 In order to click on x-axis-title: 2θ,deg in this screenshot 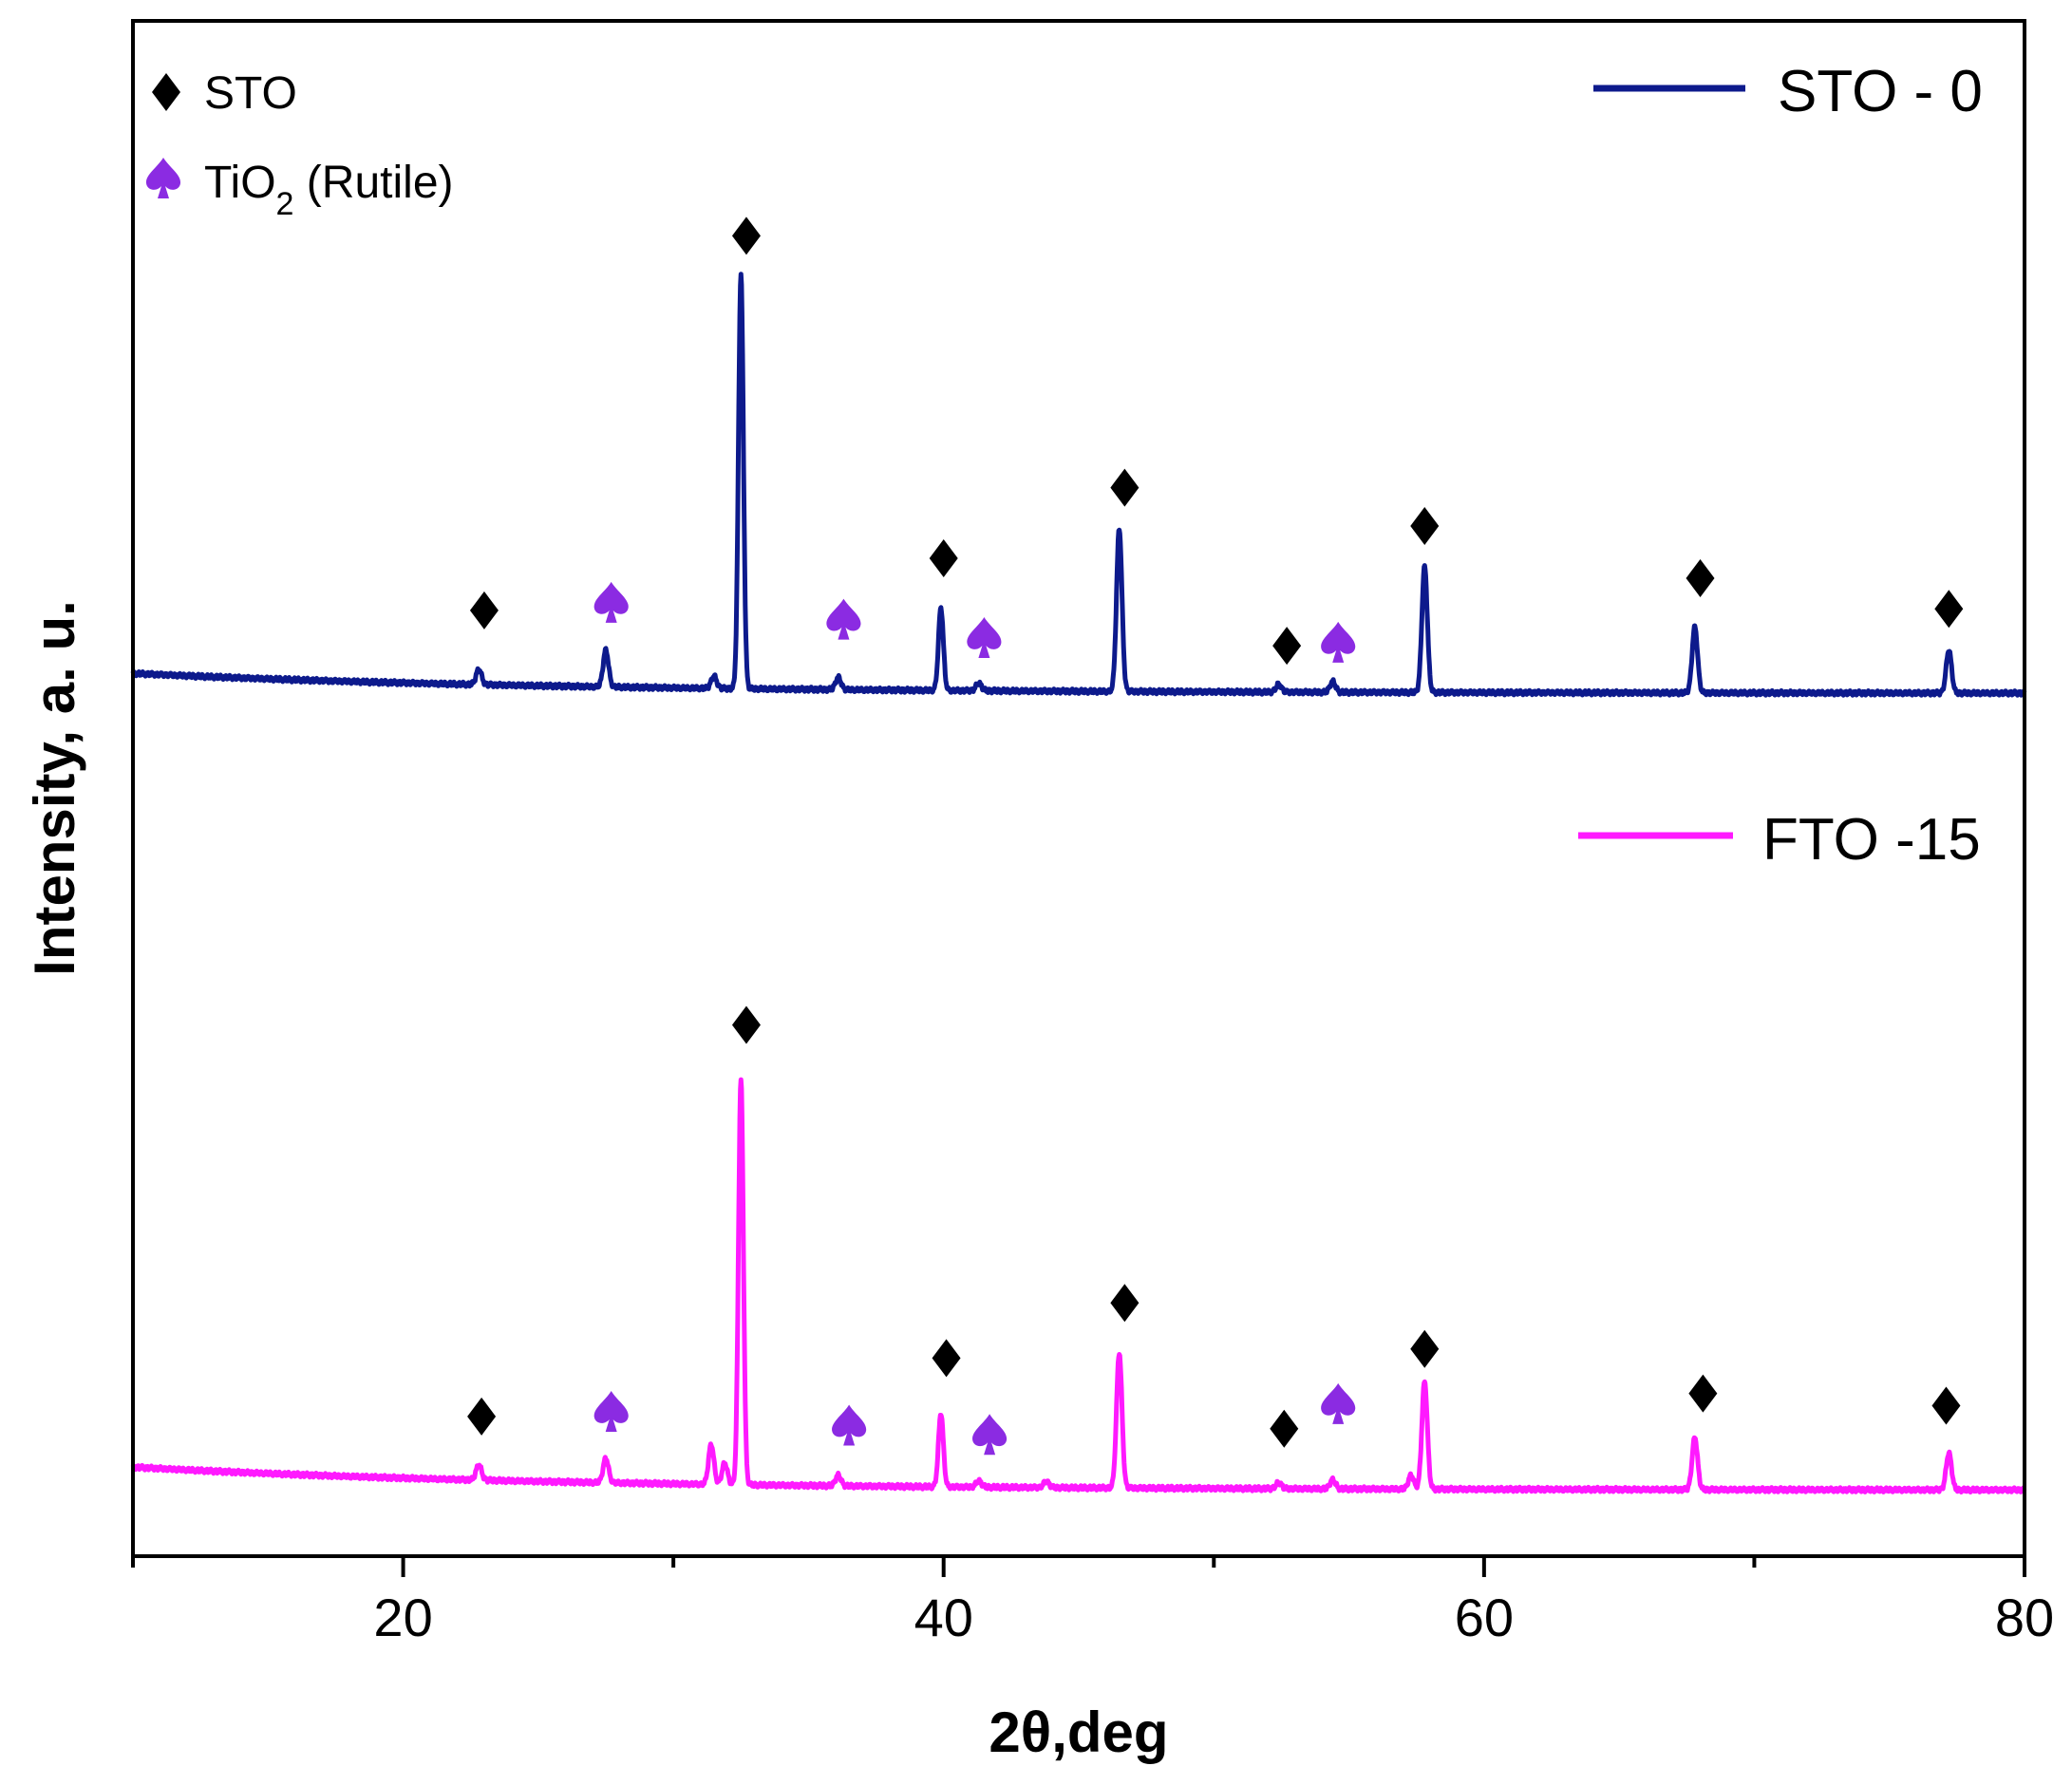, I will do `click(1078, 1732)`.